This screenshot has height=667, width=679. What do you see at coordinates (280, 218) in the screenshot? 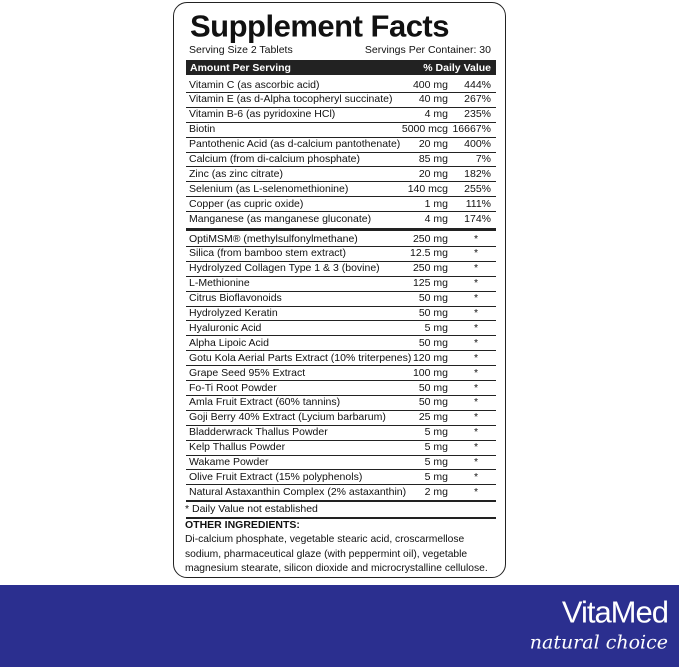
I see `row-name: Manganese (as manganese gluconate)` at bounding box center [280, 218].